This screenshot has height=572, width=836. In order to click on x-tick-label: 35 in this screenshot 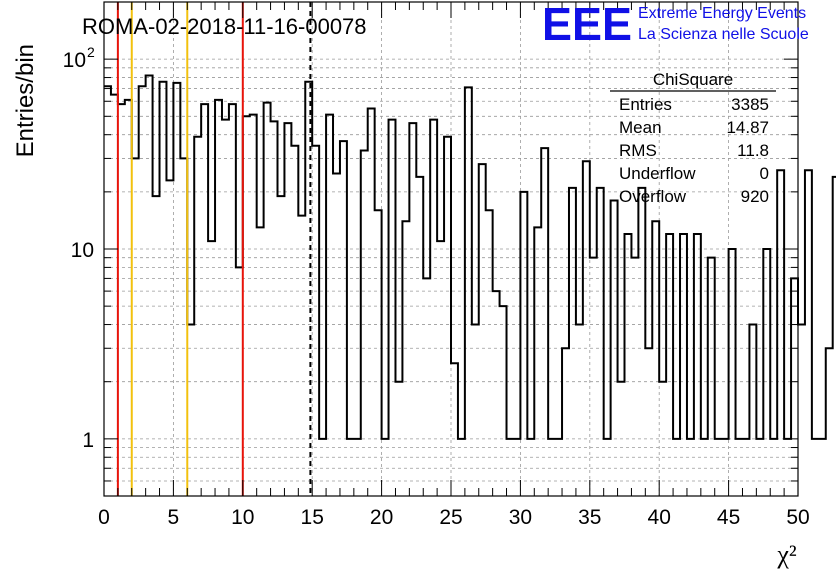, I will do `click(589, 517)`.